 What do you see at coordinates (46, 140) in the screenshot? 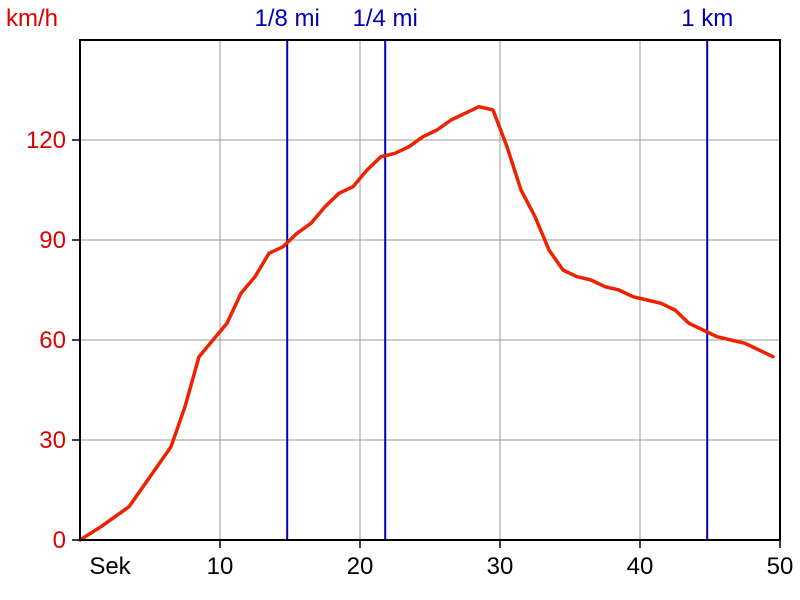
I see `y-tick-label: 120` at bounding box center [46, 140].